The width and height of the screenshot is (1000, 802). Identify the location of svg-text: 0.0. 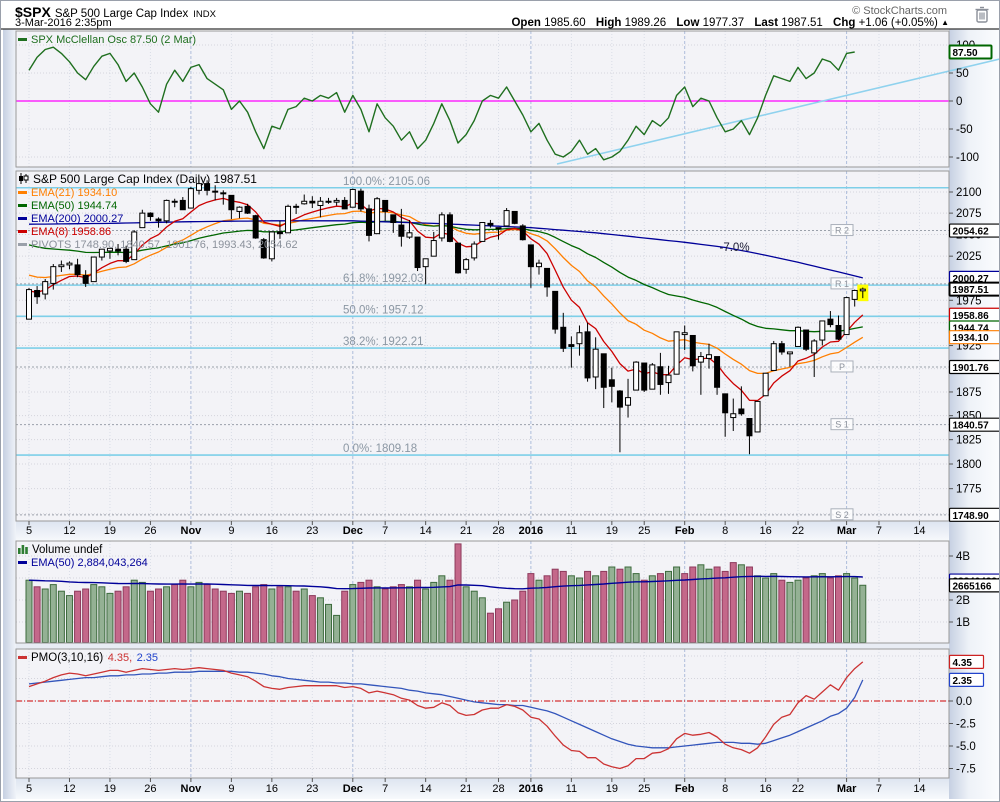
(964, 702).